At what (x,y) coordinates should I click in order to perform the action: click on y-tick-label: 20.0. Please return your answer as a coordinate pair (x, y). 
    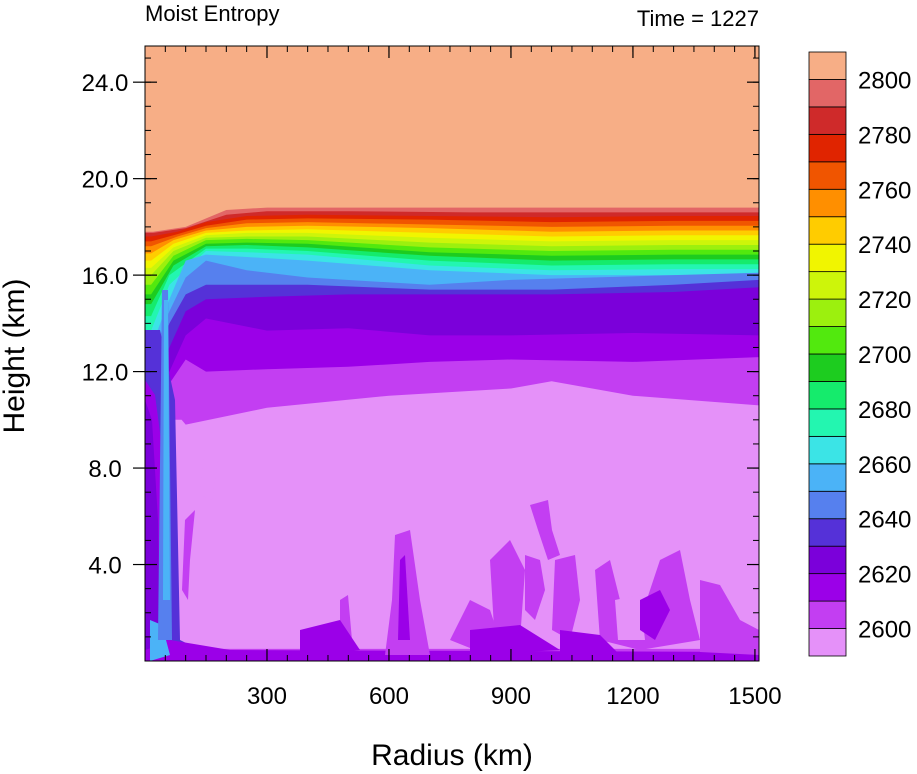
    Looking at the image, I should click on (105, 180).